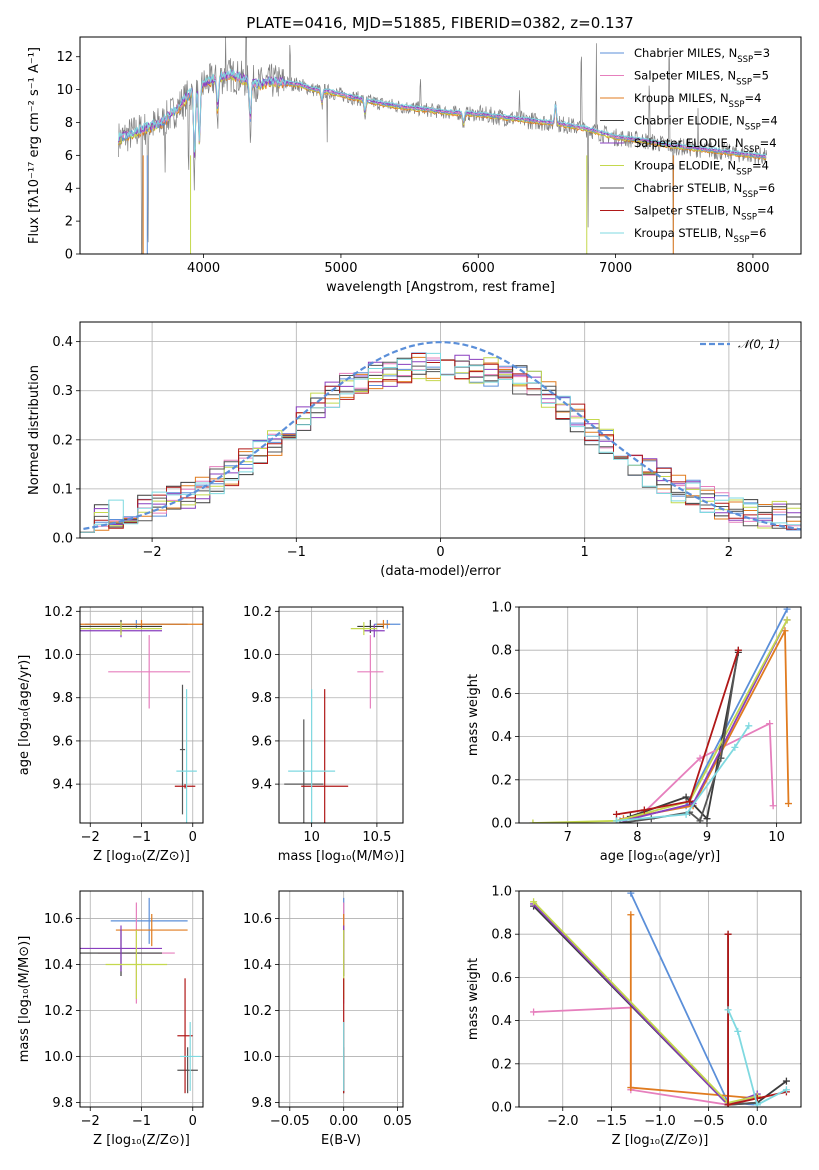 This screenshot has width=819, height=1170. What do you see at coordinates (64, 90) in the screenshot?
I see `y-tick-label: 10` at bounding box center [64, 90].